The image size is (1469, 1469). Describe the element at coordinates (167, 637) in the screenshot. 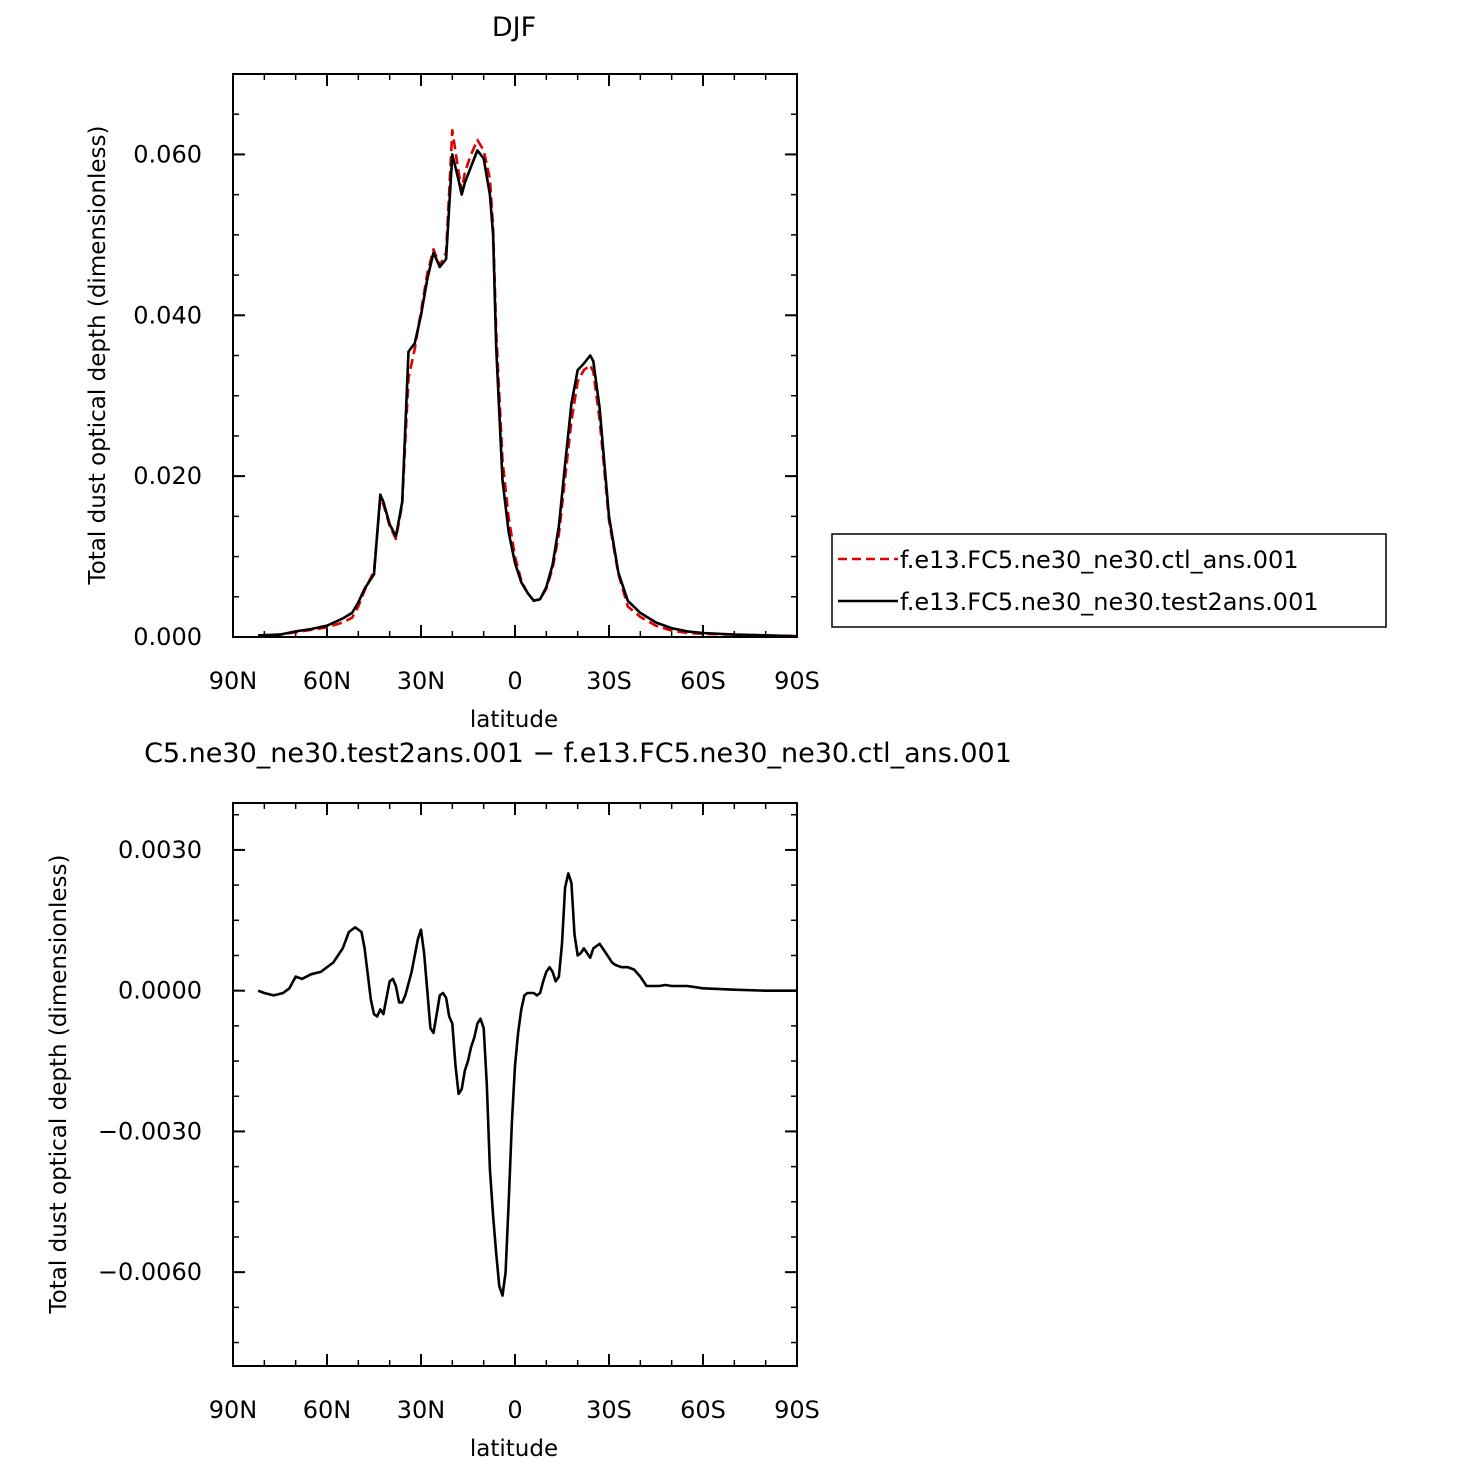

I see `top-ytick-label: 0.000` at that location.